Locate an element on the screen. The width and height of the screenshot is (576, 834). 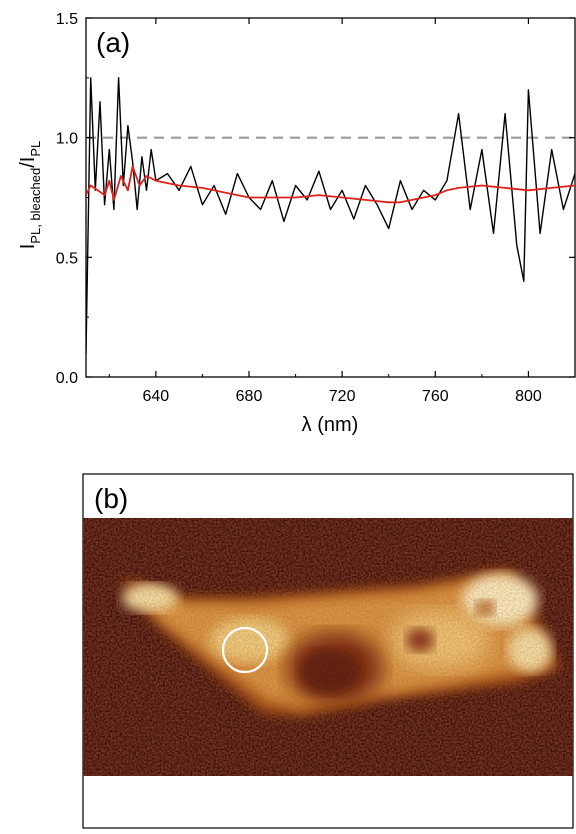
y-axis-label-slash: /I is located at coordinates (28, 162).